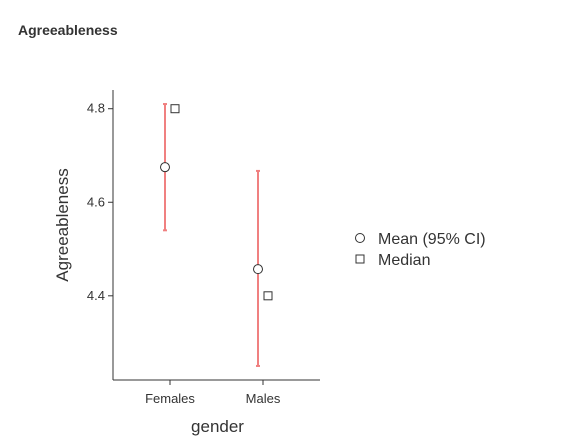 This screenshot has width=577, height=438. Describe the element at coordinates (360, 238) in the screenshot. I see `legend-circle-symbol` at that location.